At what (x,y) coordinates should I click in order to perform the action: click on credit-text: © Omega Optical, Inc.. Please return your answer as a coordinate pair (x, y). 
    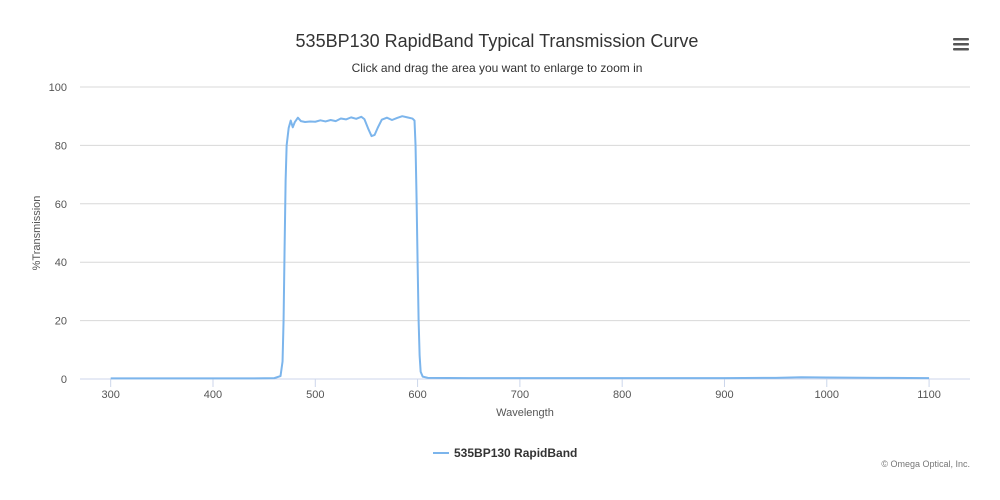
    Looking at the image, I should click on (925, 464).